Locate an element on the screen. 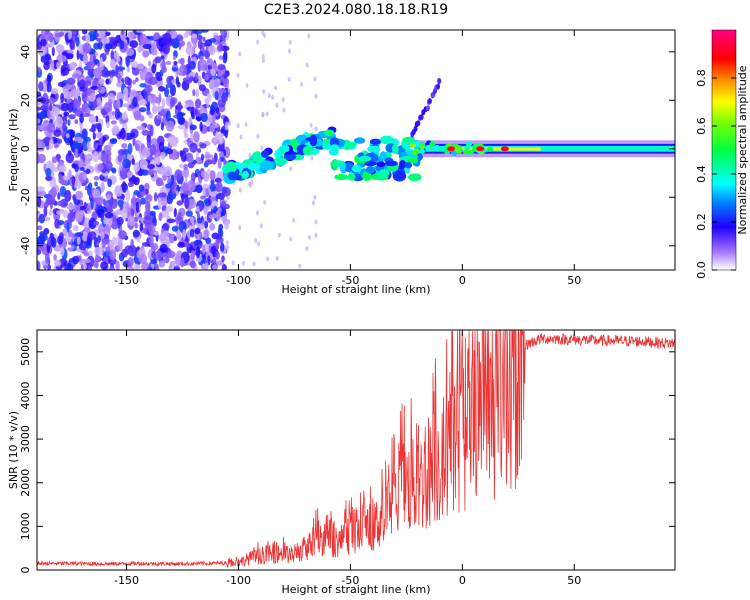  snr-y-label: SNR (10 * v/v) is located at coordinates (13, 450).